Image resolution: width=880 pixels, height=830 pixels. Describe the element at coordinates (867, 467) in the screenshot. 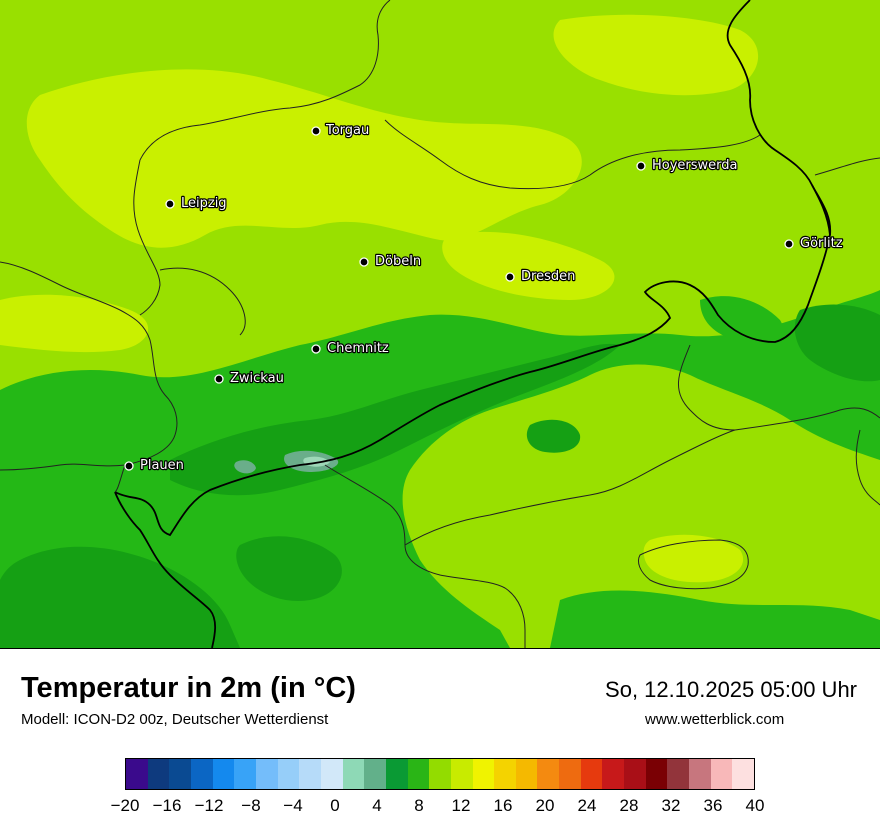

I see `region-border-east-lower` at that location.